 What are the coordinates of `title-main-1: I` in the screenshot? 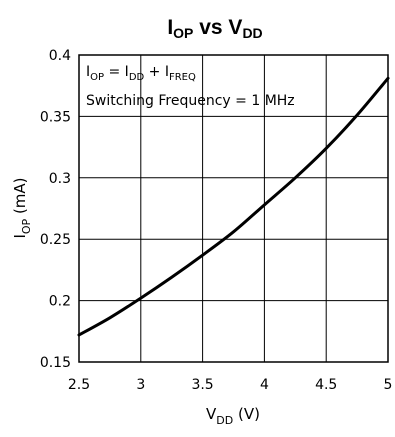 It's located at (170, 27).